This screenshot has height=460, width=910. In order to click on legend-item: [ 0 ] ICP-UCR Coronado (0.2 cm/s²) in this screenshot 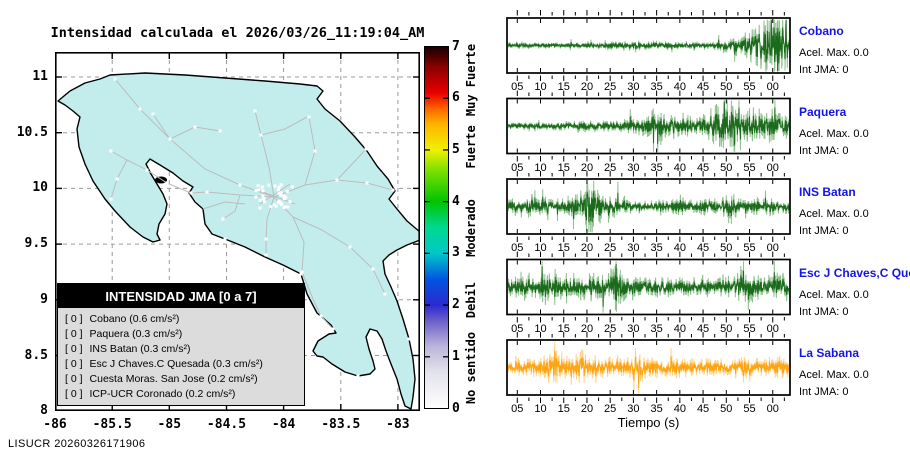, I will do `click(181, 393)`.